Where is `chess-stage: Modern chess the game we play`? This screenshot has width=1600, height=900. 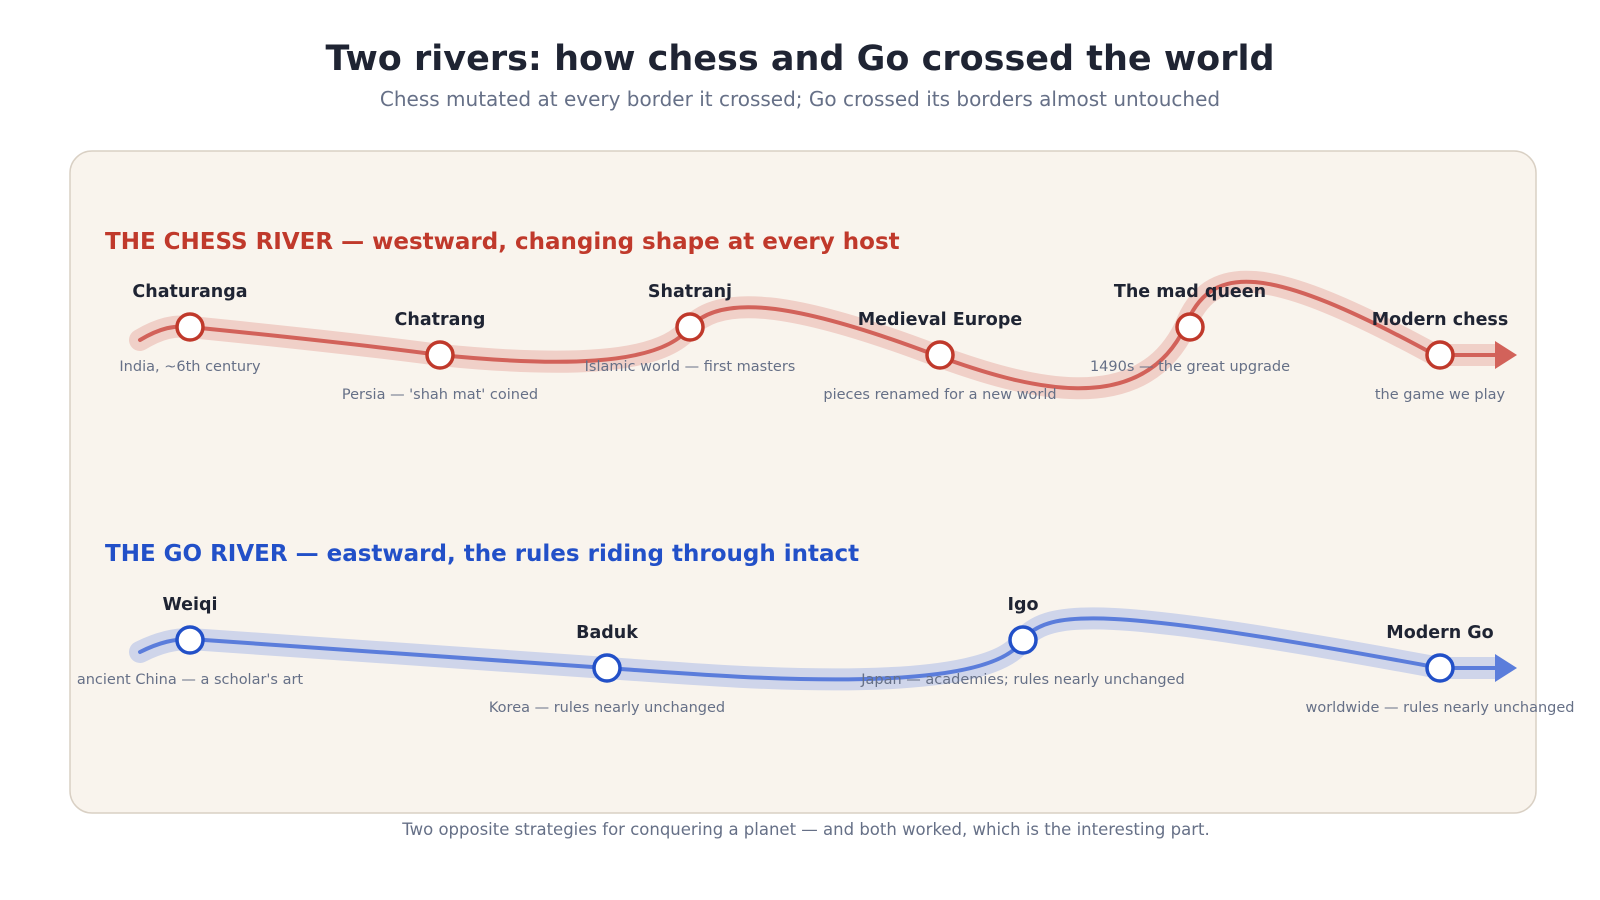 chess-stage: Modern chess the game we play is located at coordinates (1440, 356).